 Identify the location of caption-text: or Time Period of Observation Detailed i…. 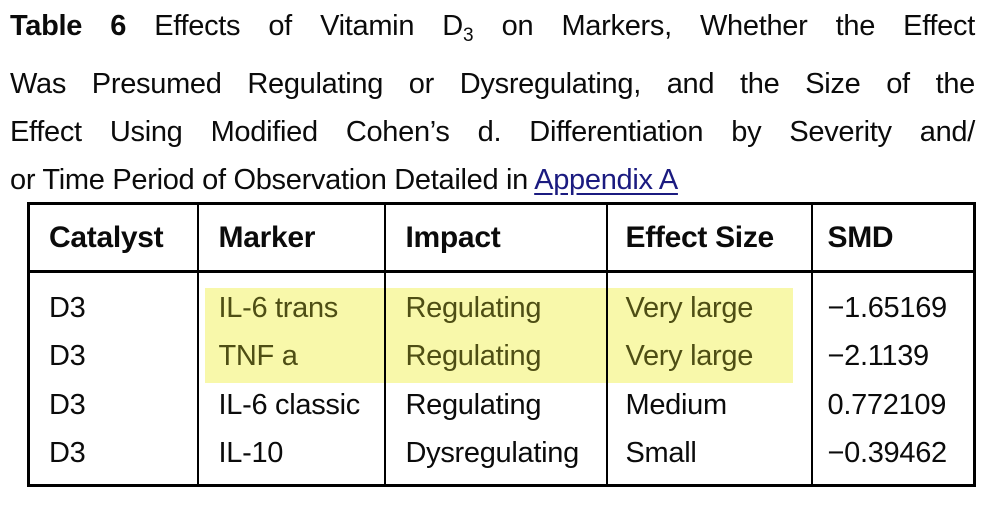
(269, 180).